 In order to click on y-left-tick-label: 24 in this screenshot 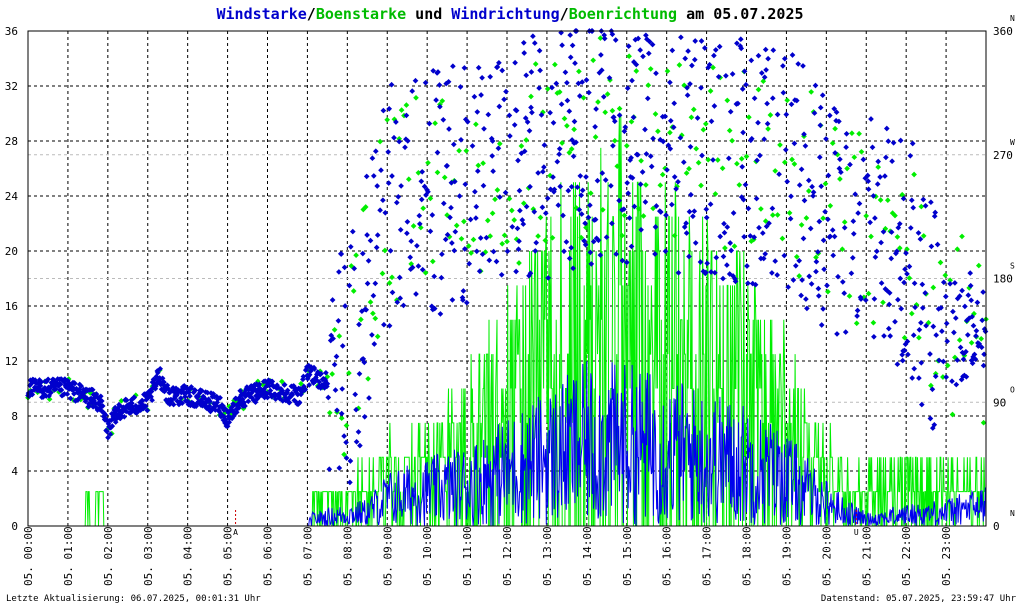, I will do `click(12, 196)`.